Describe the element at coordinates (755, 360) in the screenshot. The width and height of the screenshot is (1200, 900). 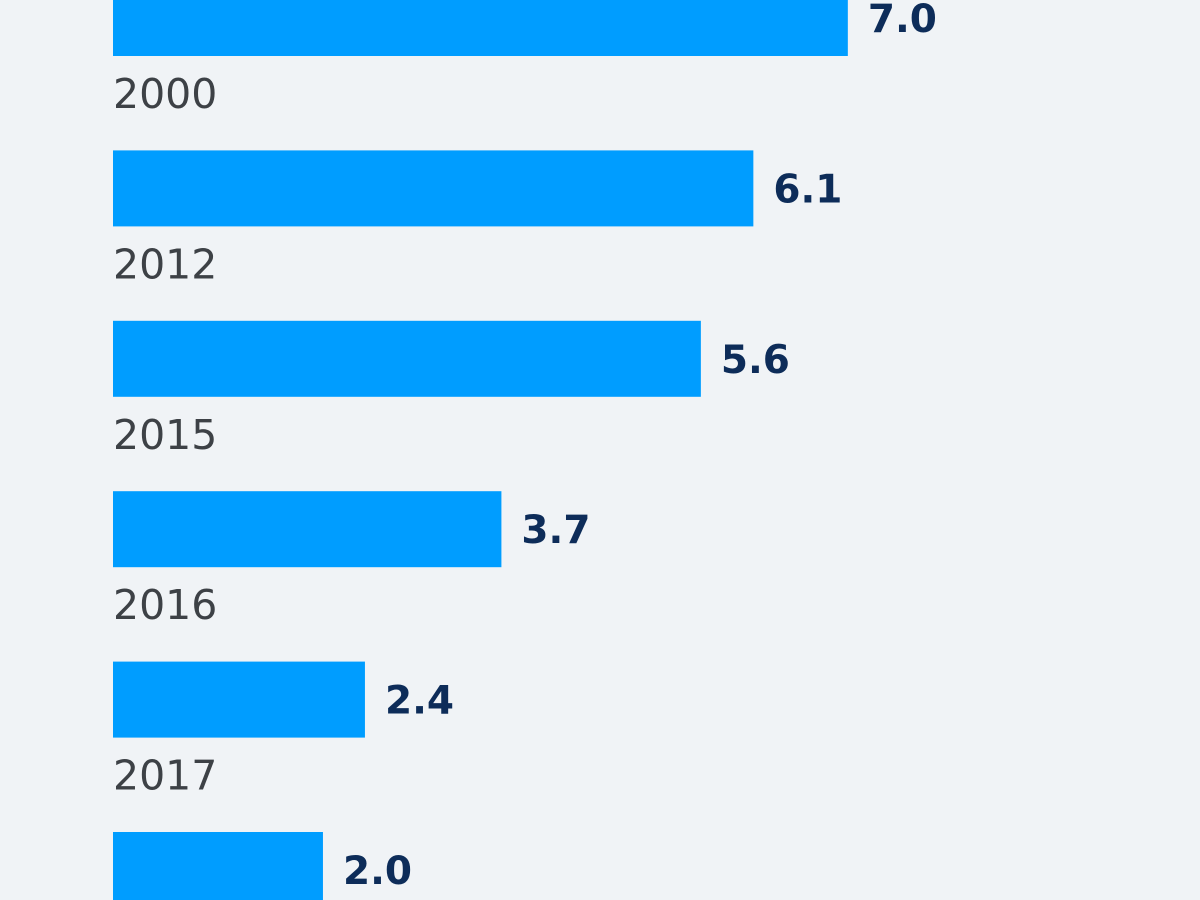
I see `value-label: 5.6` at that location.